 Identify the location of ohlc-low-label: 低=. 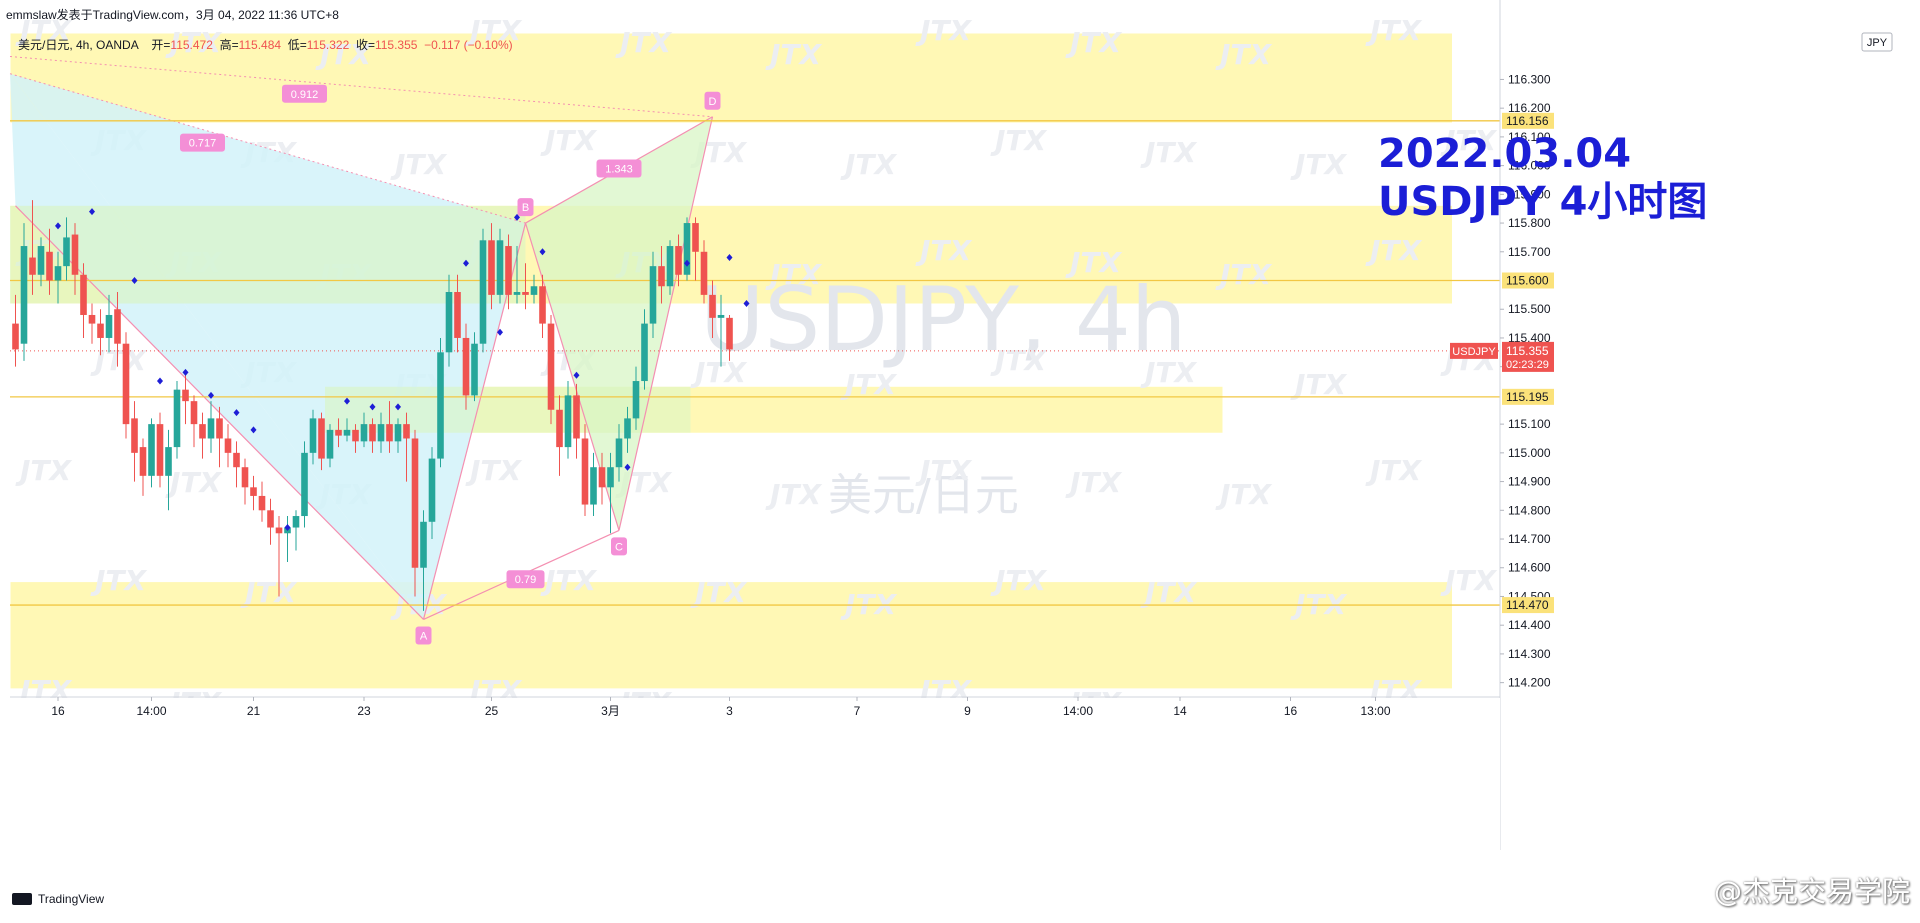
(297, 45).